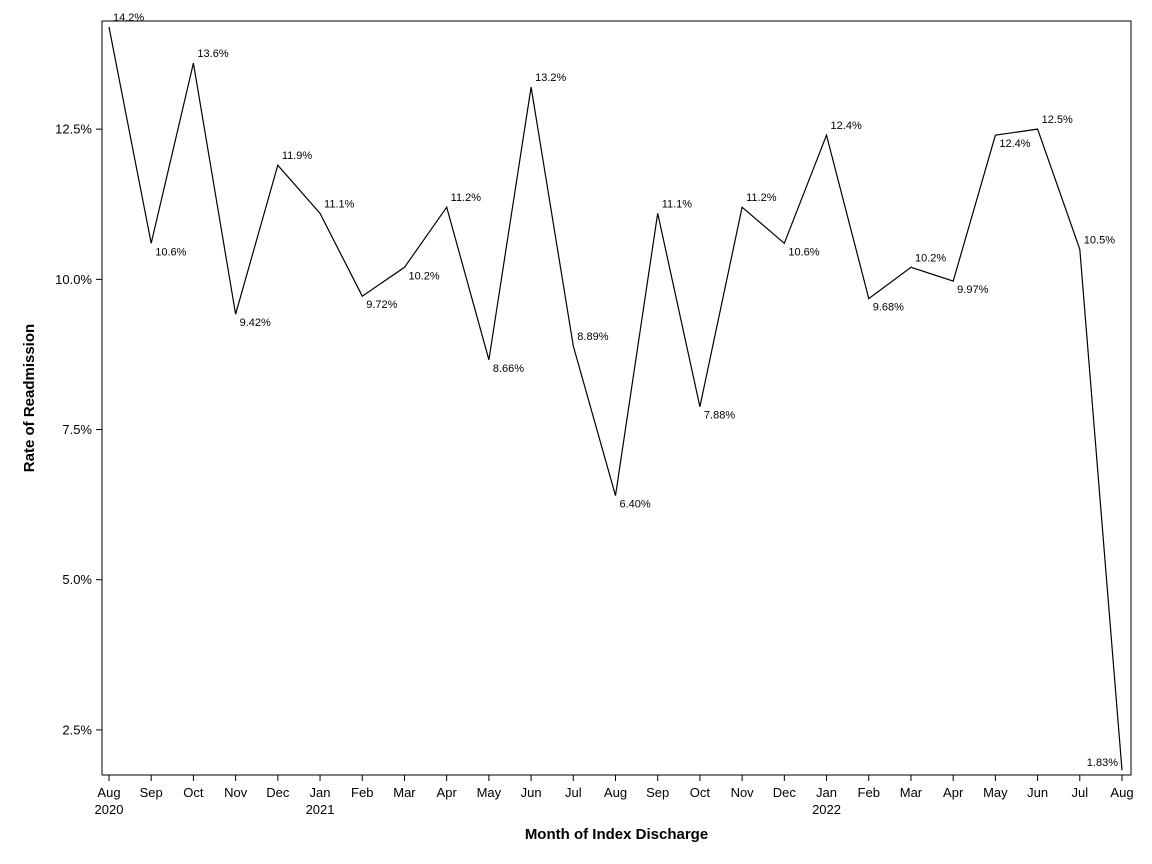 This screenshot has height=864, width=1152. What do you see at coordinates (255, 323) in the screenshot?
I see `data-label: 9.42%` at bounding box center [255, 323].